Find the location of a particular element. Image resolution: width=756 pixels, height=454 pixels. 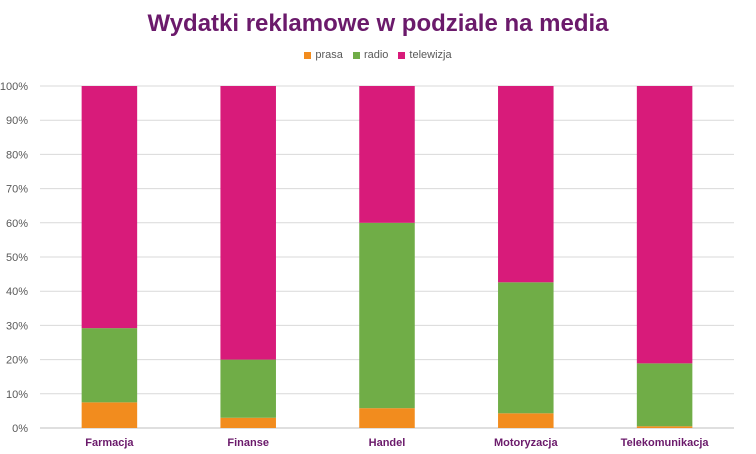

legend-item-prasa: prasa is located at coordinates (323, 55).